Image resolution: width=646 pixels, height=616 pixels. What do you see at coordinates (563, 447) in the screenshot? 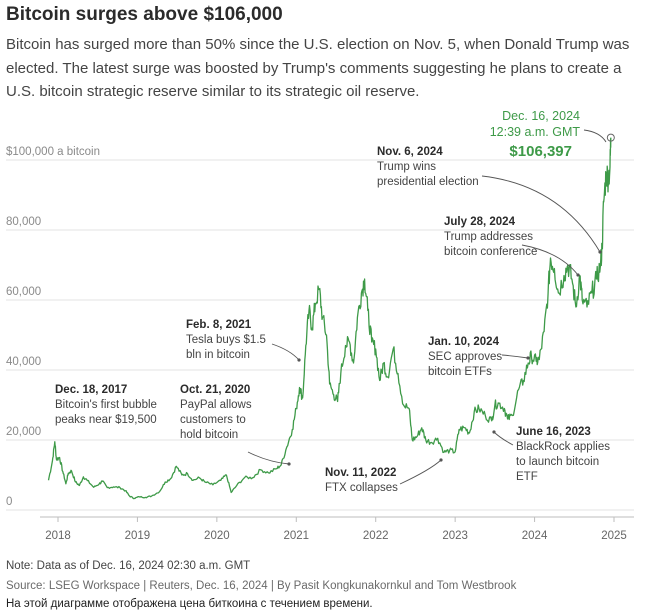
I see `annotation-text: BlackRock applies` at bounding box center [563, 447].